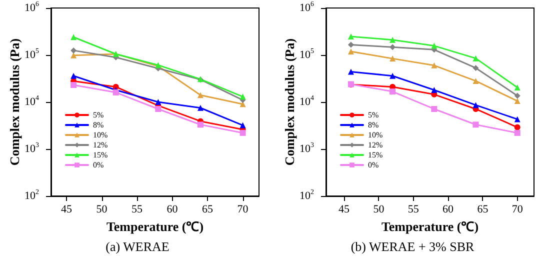  Describe the element at coordinates (412, 246) in the screenshot. I see `text: (b) WERAE + 3% SBR` at that location.